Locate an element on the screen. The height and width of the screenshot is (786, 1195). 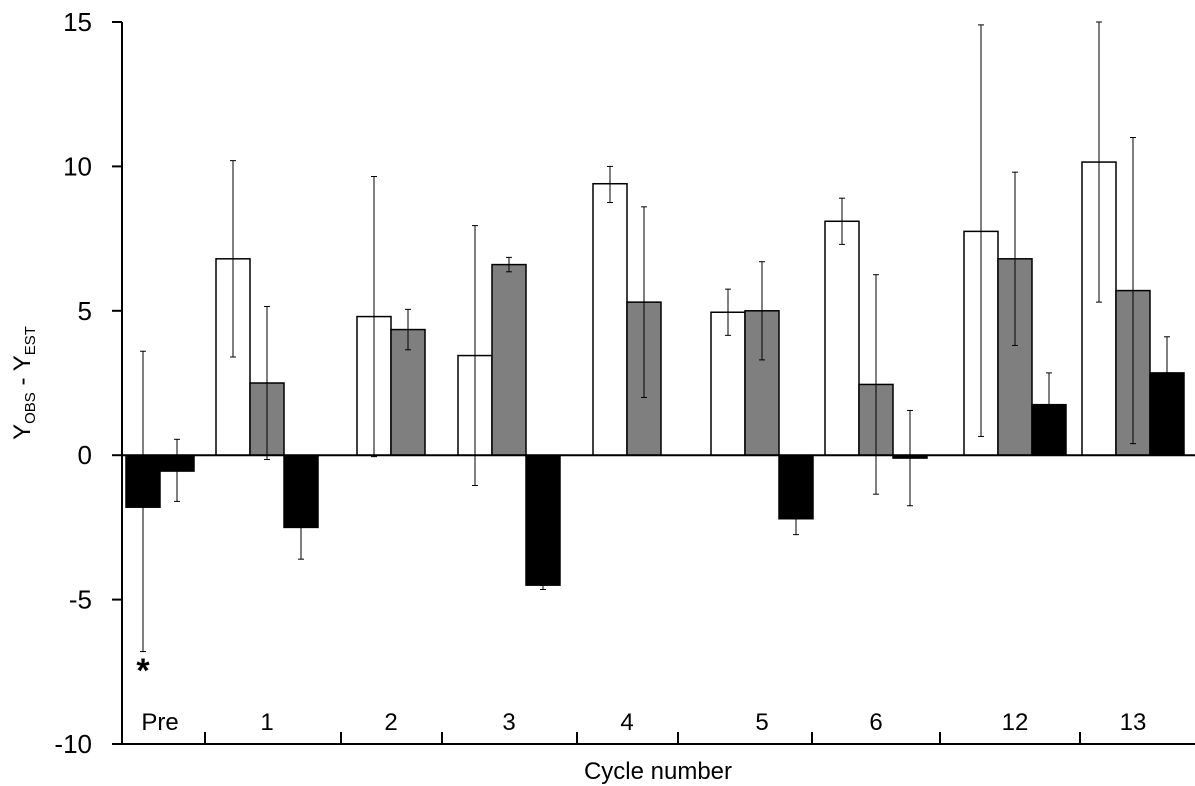
y-title-main: Y is located at coordinates (22, 432).